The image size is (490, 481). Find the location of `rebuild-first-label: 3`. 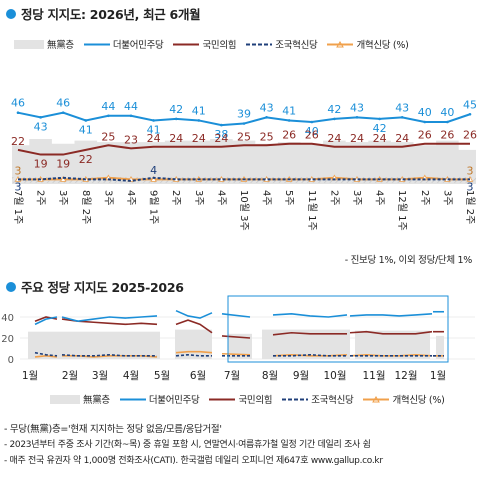

rebuild-first-label: 3 is located at coordinates (18, 186).